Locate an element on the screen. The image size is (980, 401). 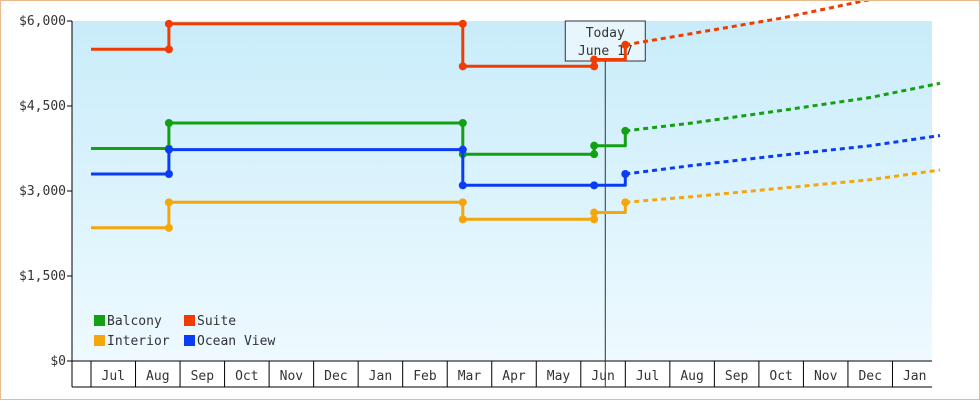
legend-label: Balcony is located at coordinates (134, 321).